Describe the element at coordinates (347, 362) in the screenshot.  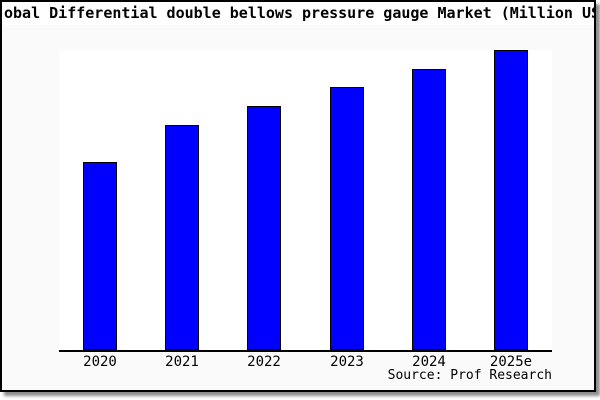
I see `x-tick-label-2023: 2023` at that location.